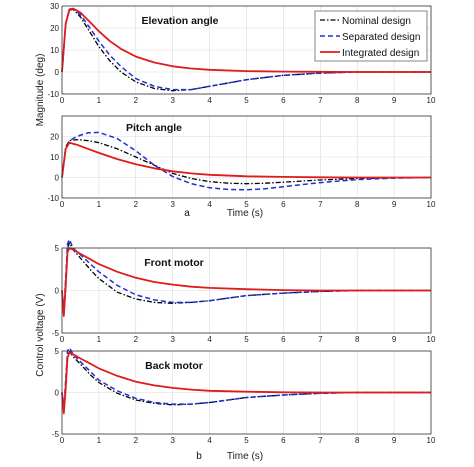 This screenshot has height=467, width=474. I want to click on legend-label-integrated: Integrated design, so click(380, 53).